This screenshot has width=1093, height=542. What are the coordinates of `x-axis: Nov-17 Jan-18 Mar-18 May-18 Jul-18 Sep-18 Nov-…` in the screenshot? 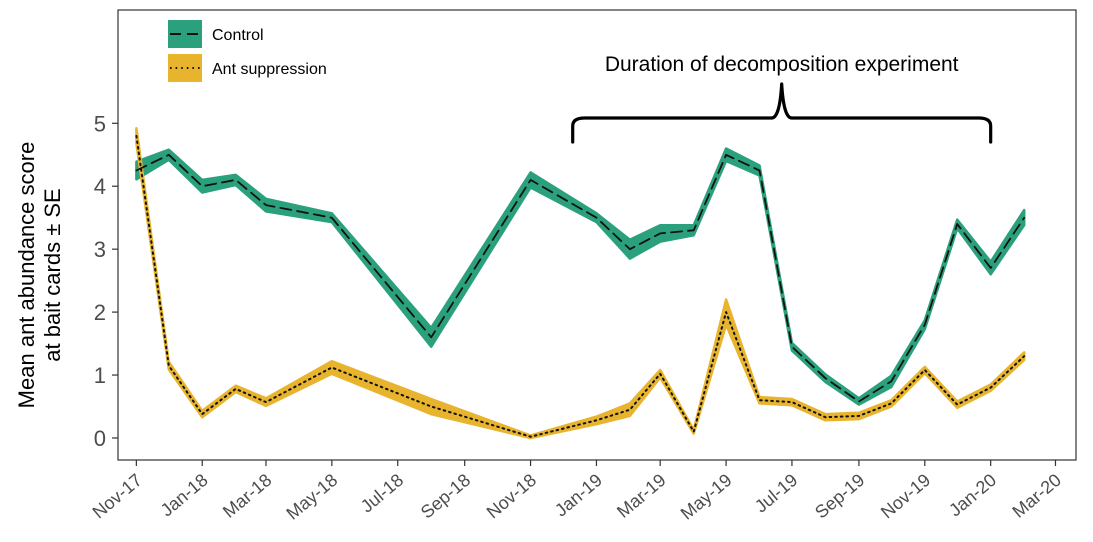 It's located at (577, 492).